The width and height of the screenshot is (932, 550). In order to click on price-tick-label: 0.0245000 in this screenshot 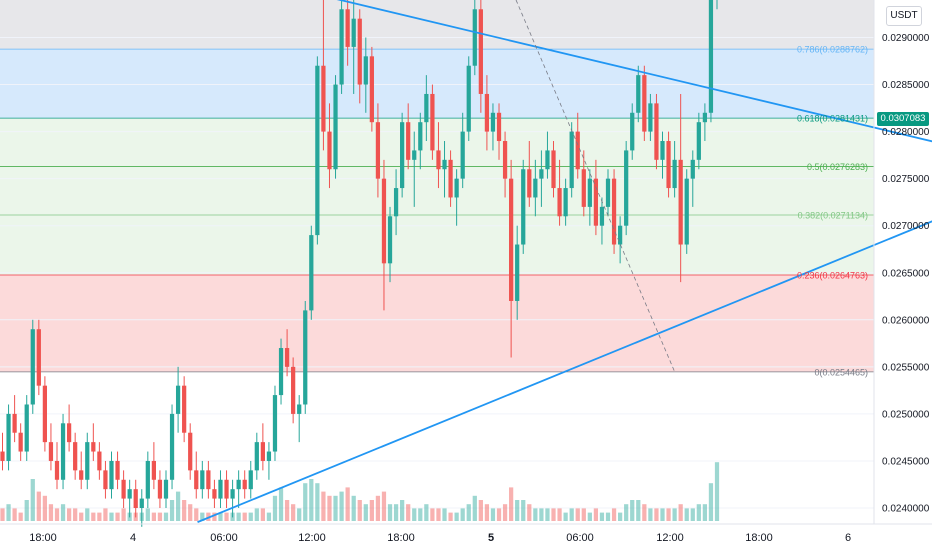, I will do `click(906, 461)`.